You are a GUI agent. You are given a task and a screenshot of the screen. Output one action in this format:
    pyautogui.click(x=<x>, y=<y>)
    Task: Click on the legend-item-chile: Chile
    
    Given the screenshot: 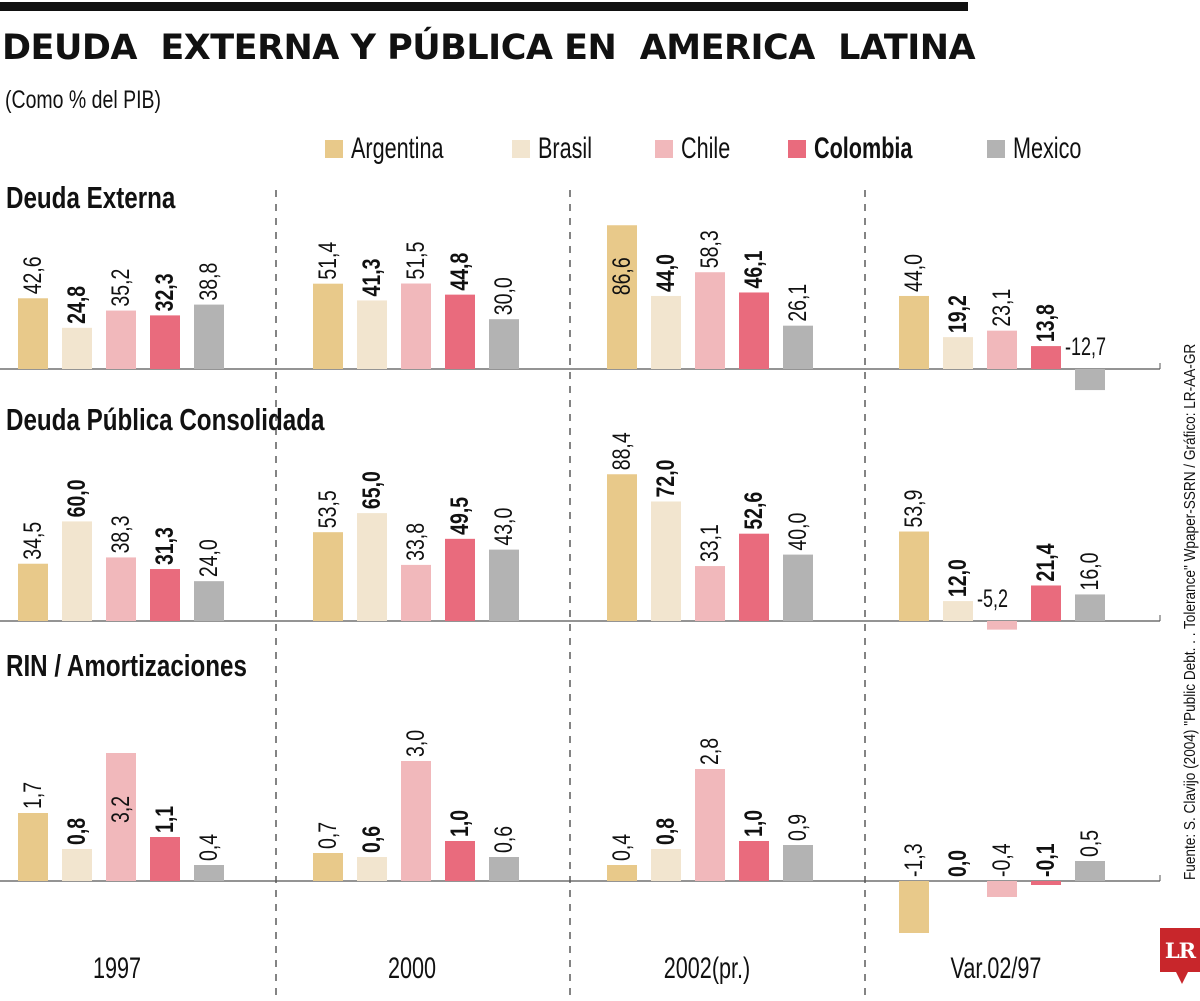 What is the action you would take?
    pyautogui.click(x=702, y=149)
    